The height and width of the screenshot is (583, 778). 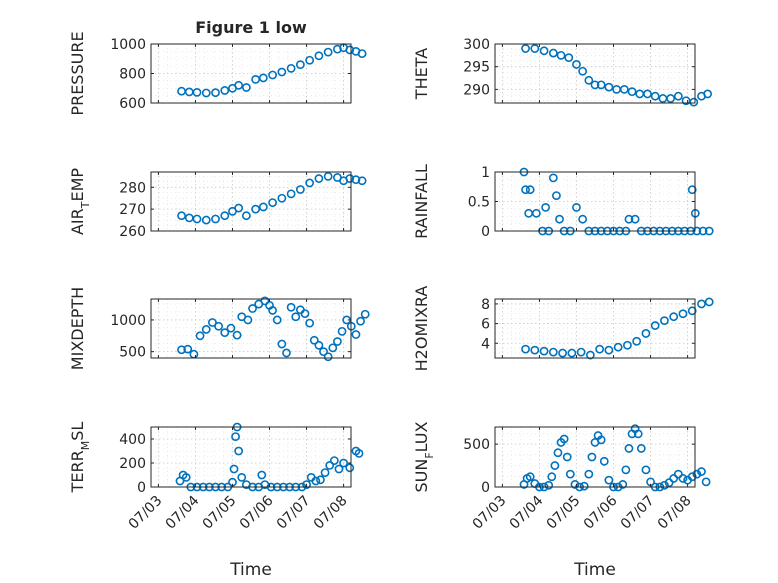 I want to click on x-tick-label: 07/04, so click(x=183, y=513).